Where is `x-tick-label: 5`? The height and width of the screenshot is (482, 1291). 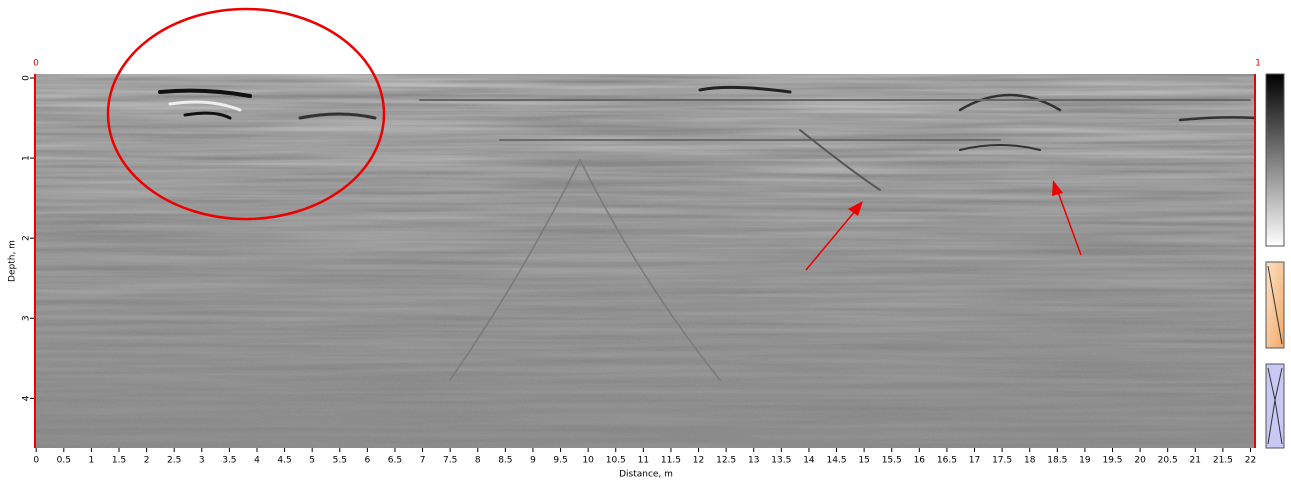 x-tick-label: 5 is located at coordinates (312, 461).